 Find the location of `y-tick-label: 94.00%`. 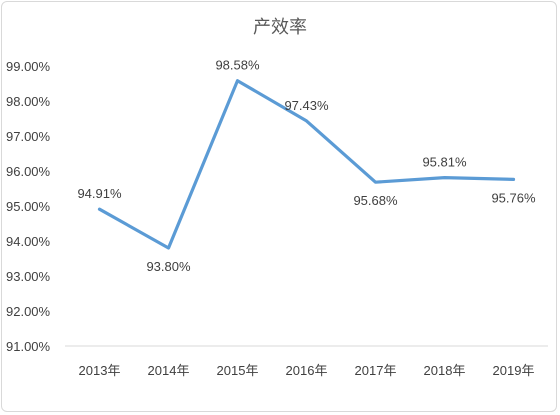

y-tick-label: 94.00% is located at coordinates (28, 241).